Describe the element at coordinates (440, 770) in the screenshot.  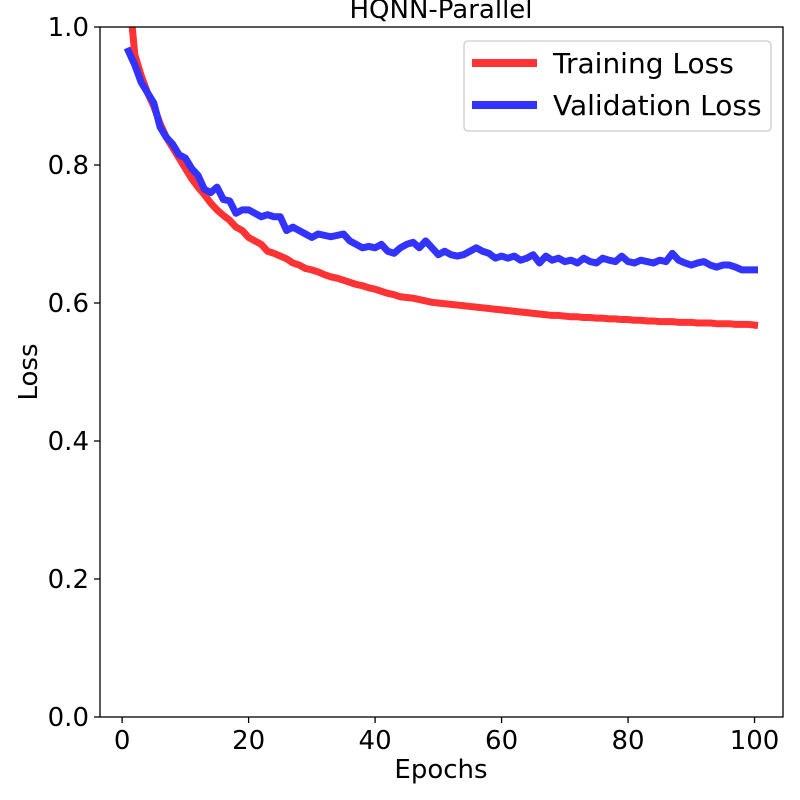
I see `x-axis-label: Epochs` at that location.